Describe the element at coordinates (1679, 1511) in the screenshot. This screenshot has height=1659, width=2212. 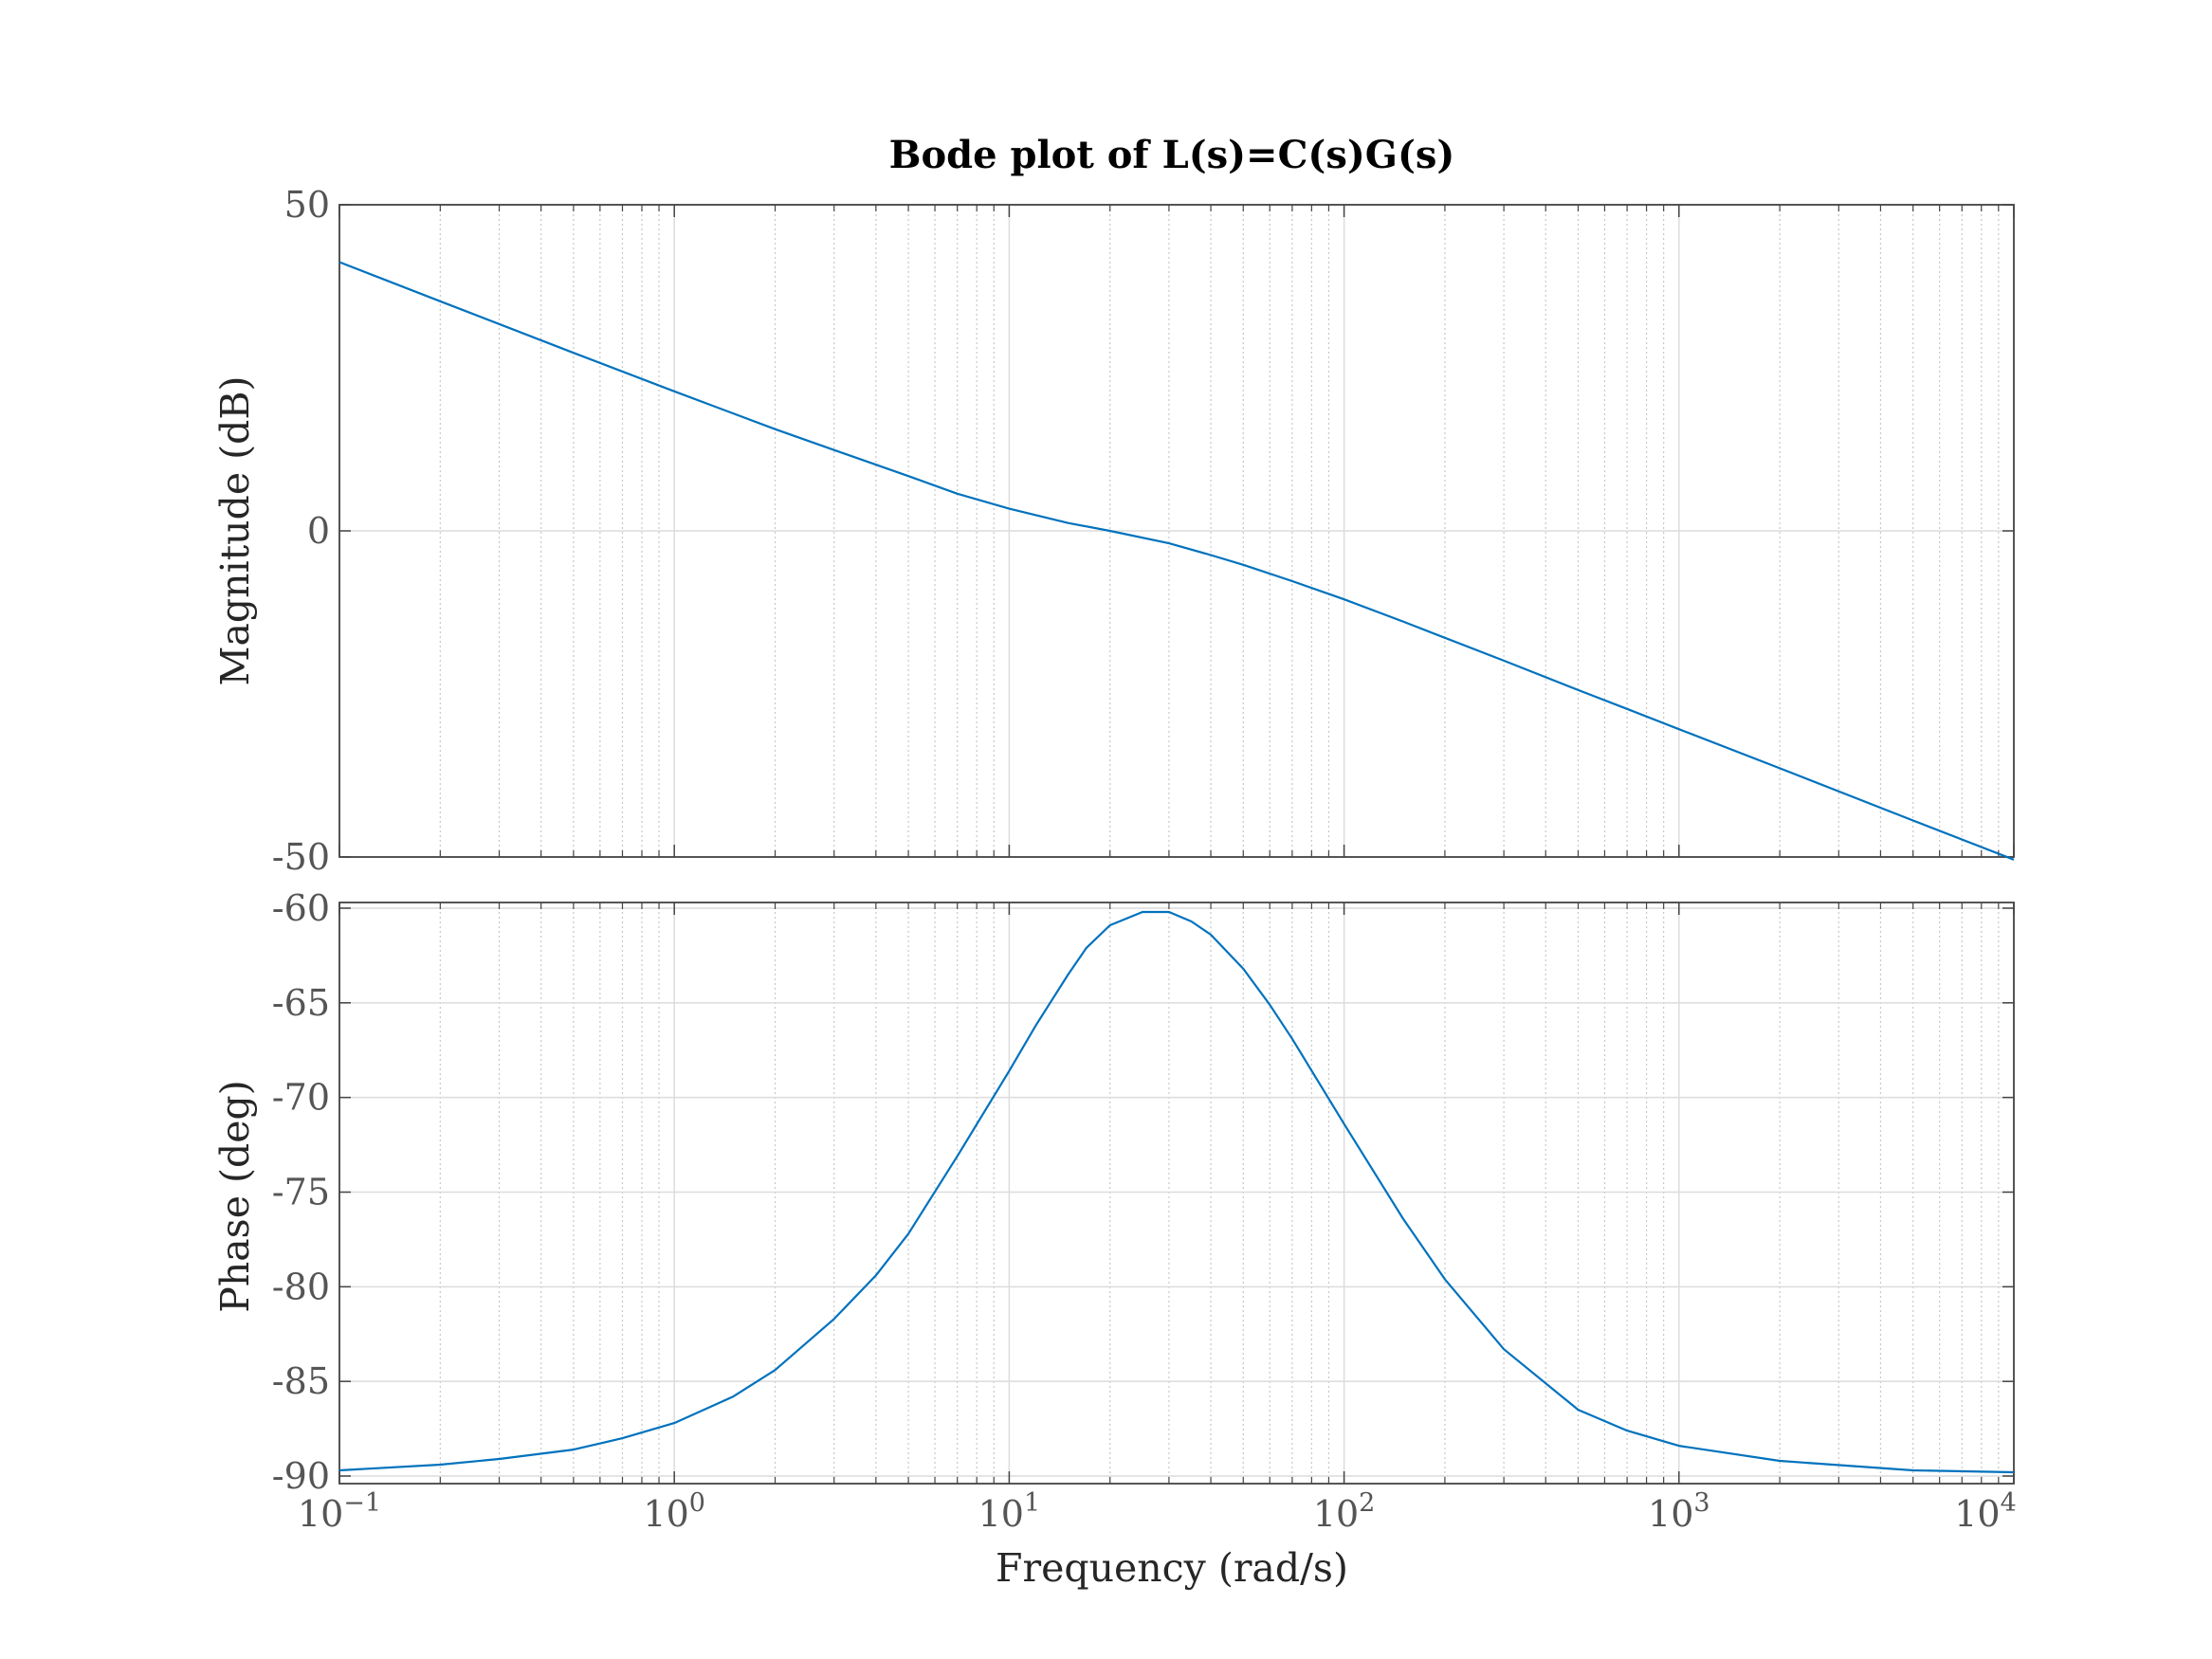
I see `x-tick-label: 10³` at that location.